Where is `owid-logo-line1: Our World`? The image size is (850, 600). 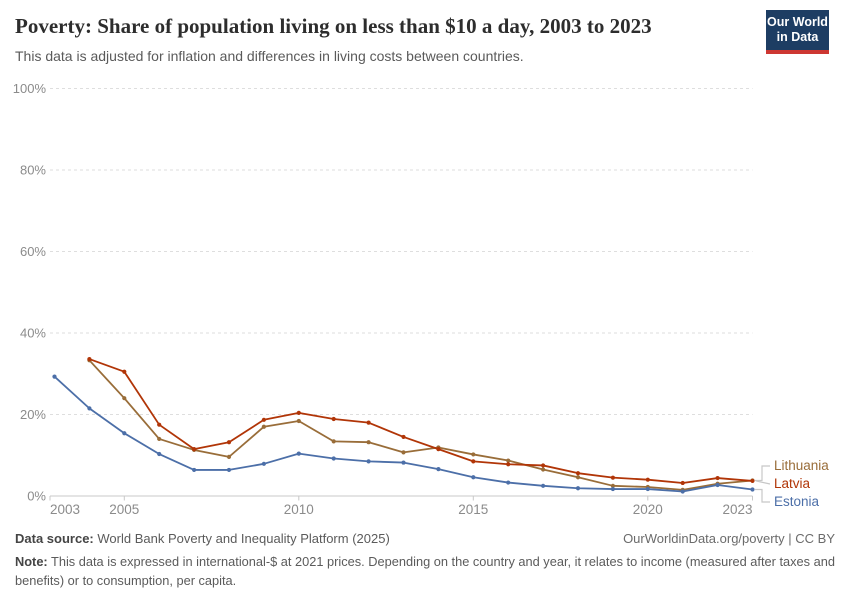
owid-logo-line1: Our World is located at coordinates (797, 21).